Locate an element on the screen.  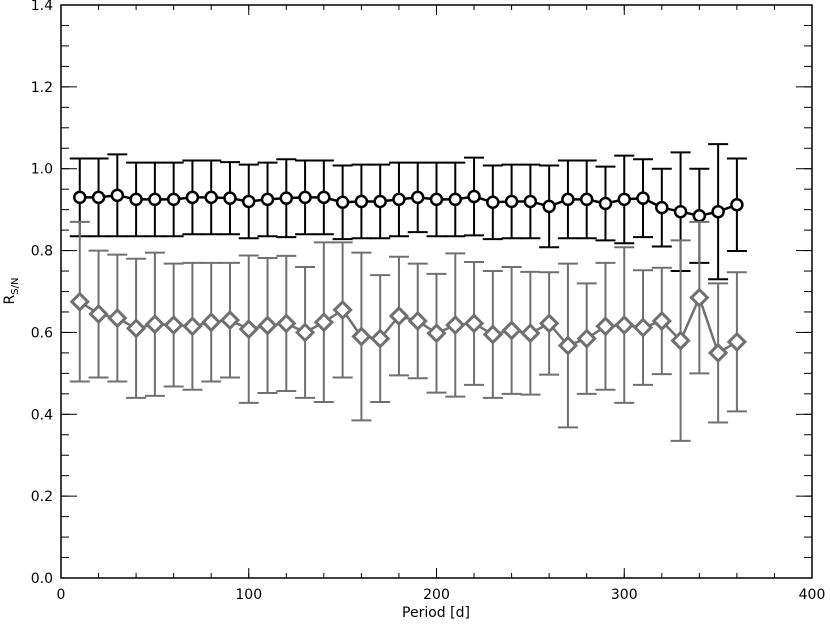
y-axis-label: RS/N is located at coordinates (11, 291).